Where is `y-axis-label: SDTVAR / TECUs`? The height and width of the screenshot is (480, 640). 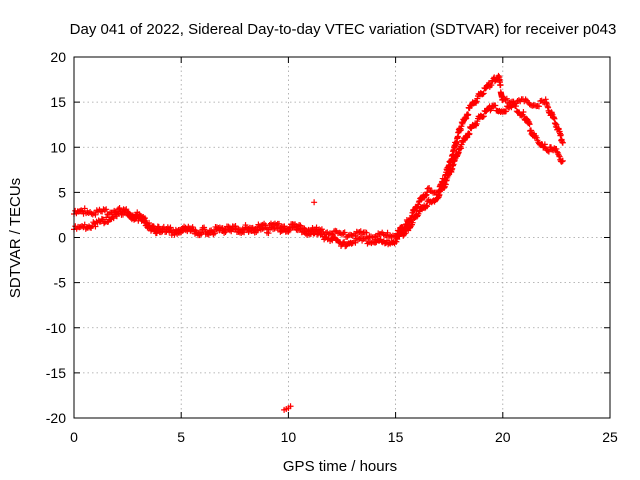 y-axis-label: SDTVAR / TECUs is located at coordinates (15, 238).